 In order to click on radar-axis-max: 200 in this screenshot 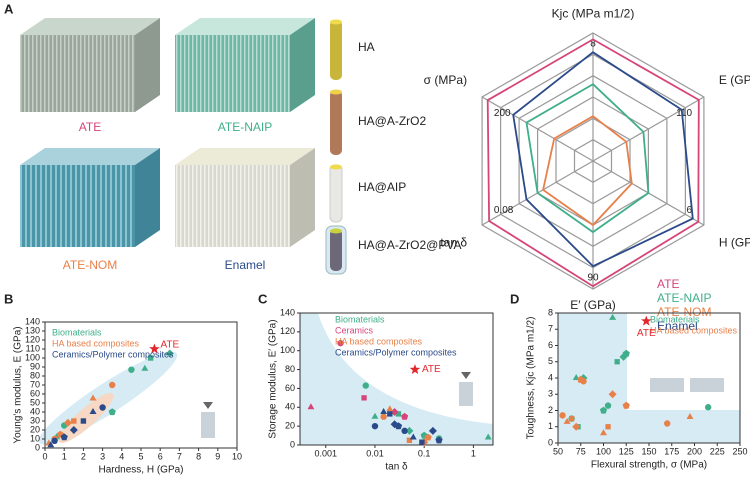, I will do `click(502, 113)`.